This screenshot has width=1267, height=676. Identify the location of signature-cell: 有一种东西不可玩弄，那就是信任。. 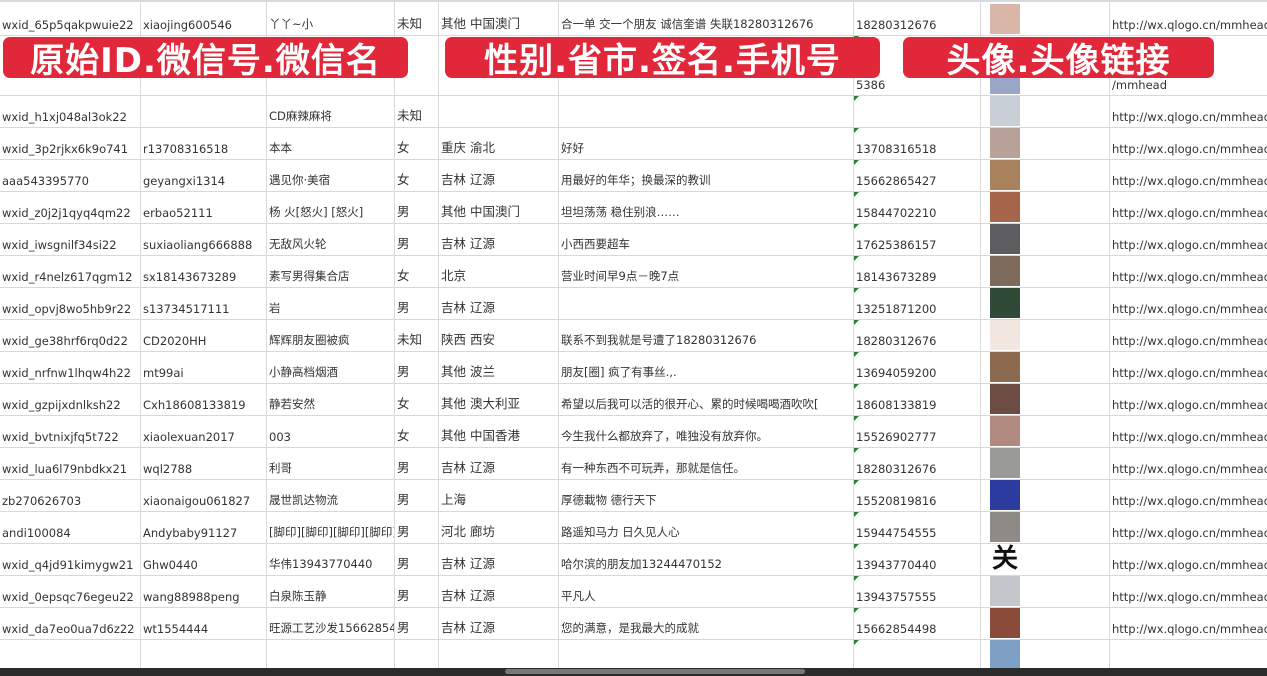
(706, 463).